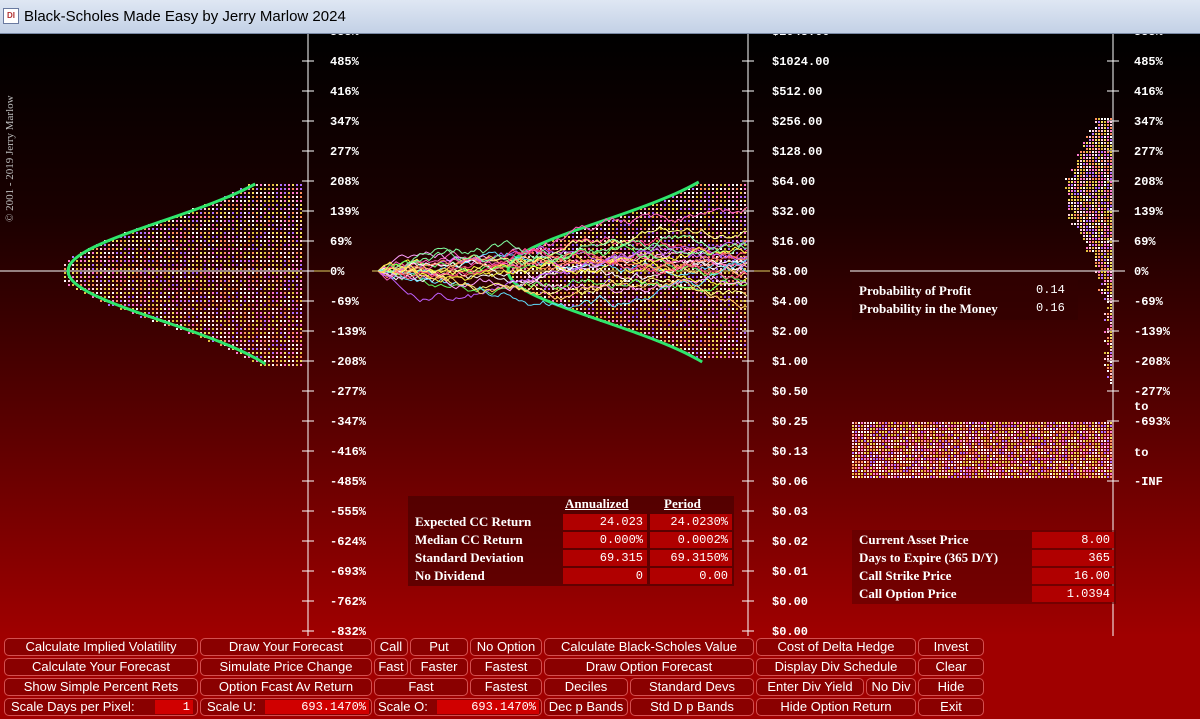  What do you see at coordinates (1152, 362) in the screenshot?
I see `right-axis-tick-label: -208%` at bounding box center [1152, 362].